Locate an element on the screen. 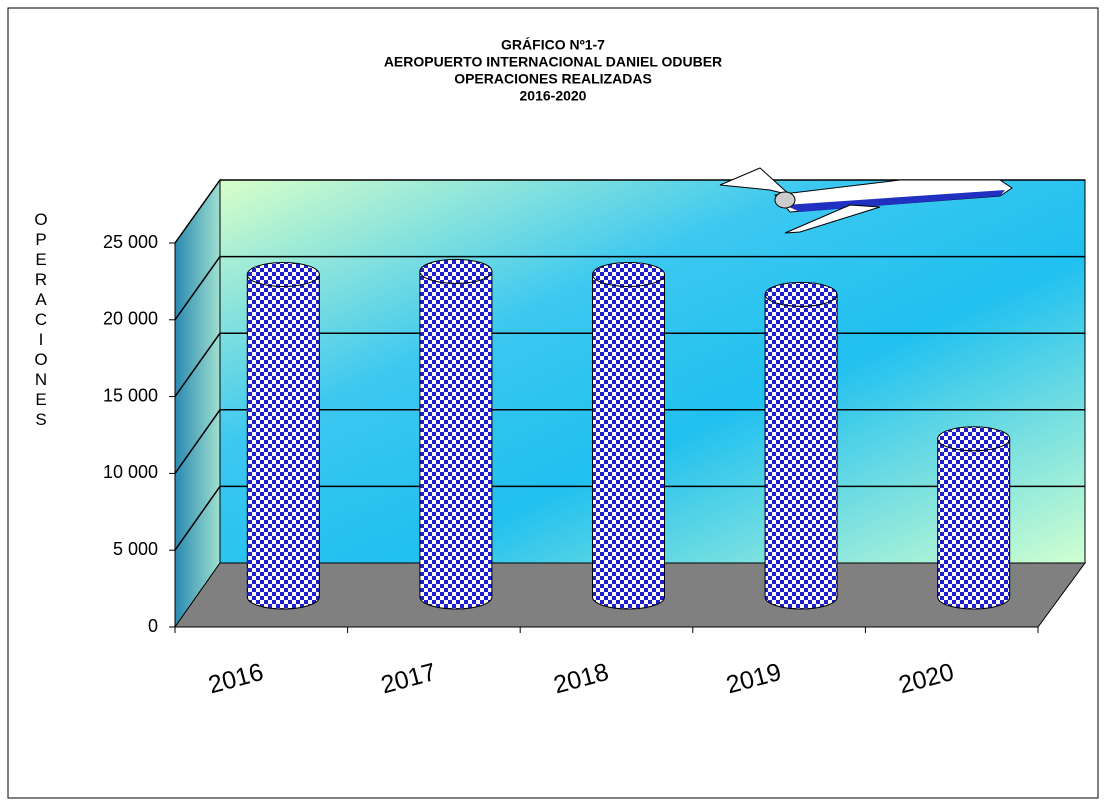 The height and width of the screenshot is (806, 1106). chart-title: GRÁFICO Nº1-7 is located at coordinates (553, 45).